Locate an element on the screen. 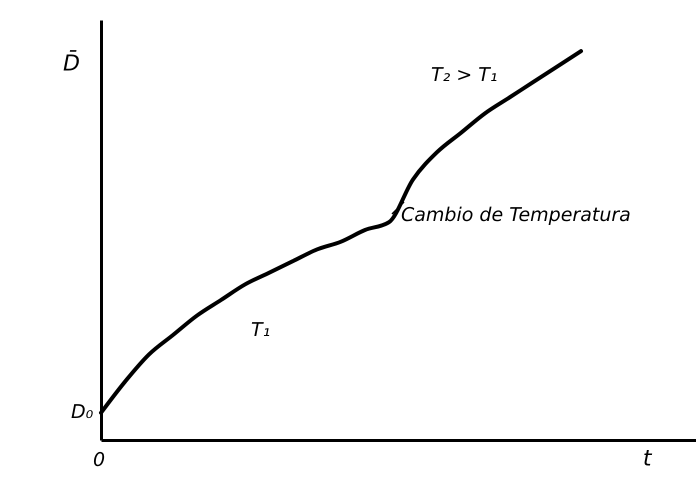 The height and width of the screenshot is (488, 696). y-axis-title: D̄ is located at coordinates (71, 62).